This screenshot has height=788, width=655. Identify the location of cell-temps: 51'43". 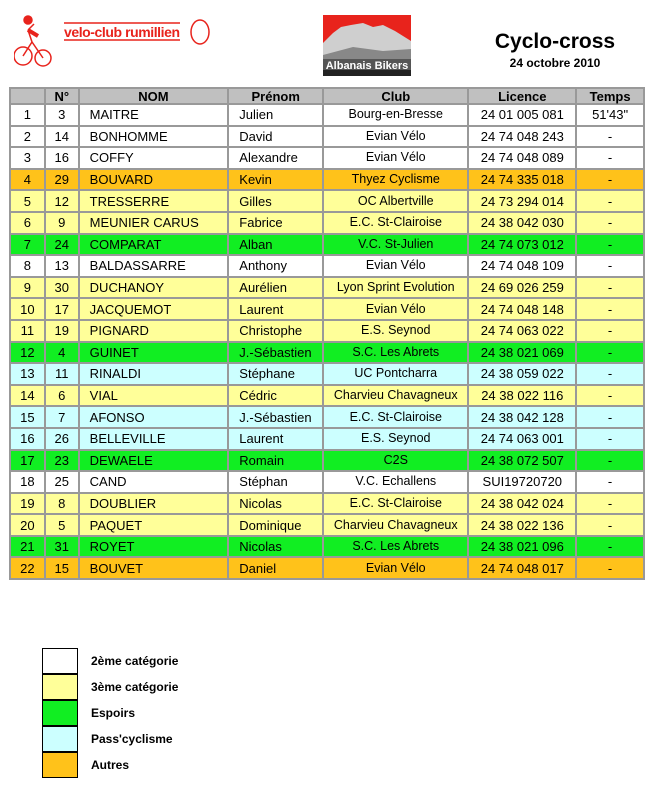
(610, 115).